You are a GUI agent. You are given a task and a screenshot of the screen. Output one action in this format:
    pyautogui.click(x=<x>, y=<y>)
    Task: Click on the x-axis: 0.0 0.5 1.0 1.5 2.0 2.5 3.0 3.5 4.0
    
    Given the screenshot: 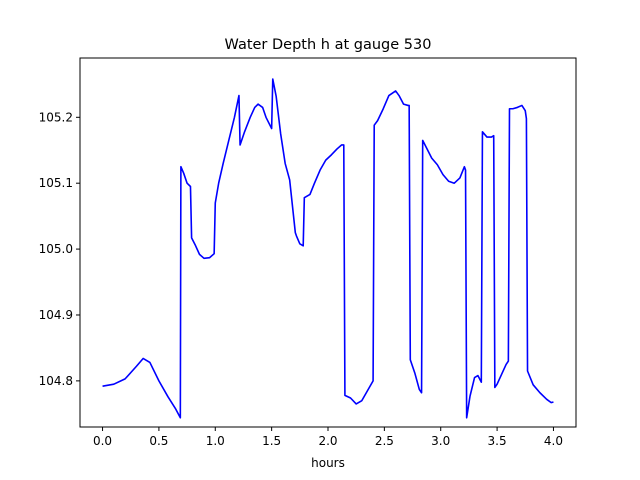 What is the action you would take?
    pyautogui.click(x=328, y=437)
    